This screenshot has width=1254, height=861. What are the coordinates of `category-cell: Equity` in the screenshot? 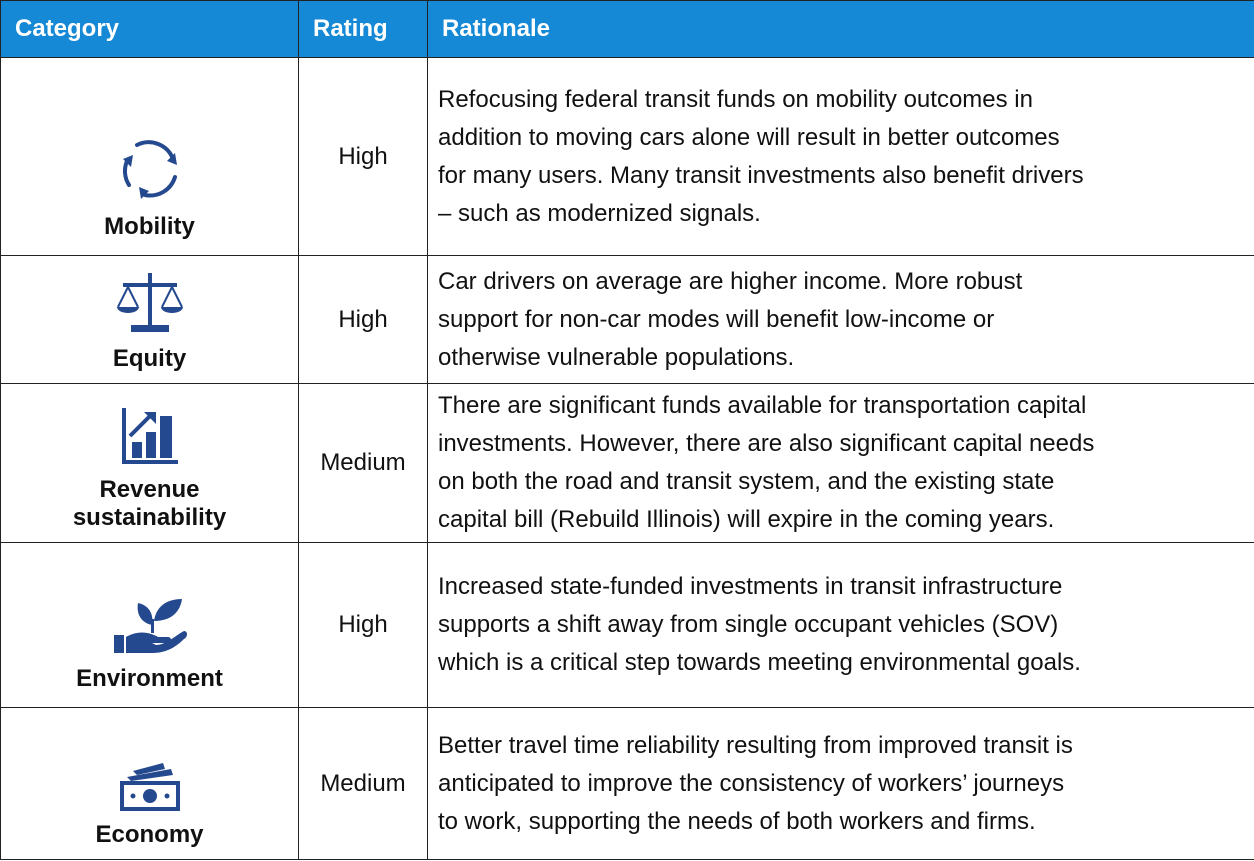 It's located at (149, 319).